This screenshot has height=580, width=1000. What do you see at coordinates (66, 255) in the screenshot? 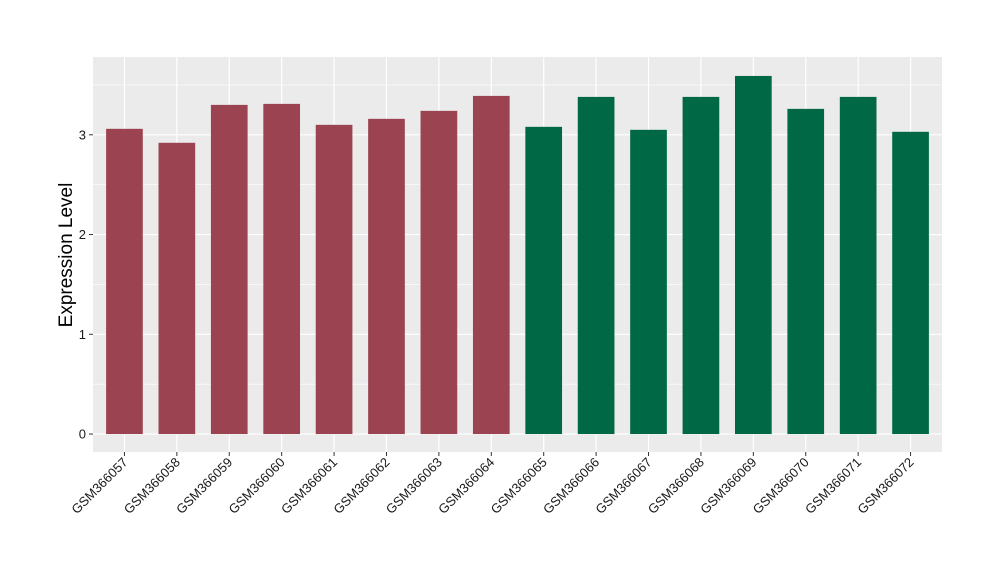
I see `y-axis-title: Expression Level` at bounding box center [66, 255].